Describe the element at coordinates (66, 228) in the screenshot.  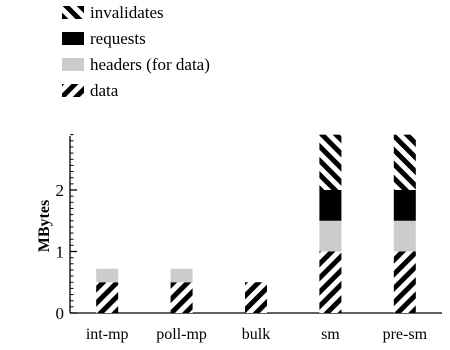
I see `y-axis-ticks: 0 1 2` at that location.